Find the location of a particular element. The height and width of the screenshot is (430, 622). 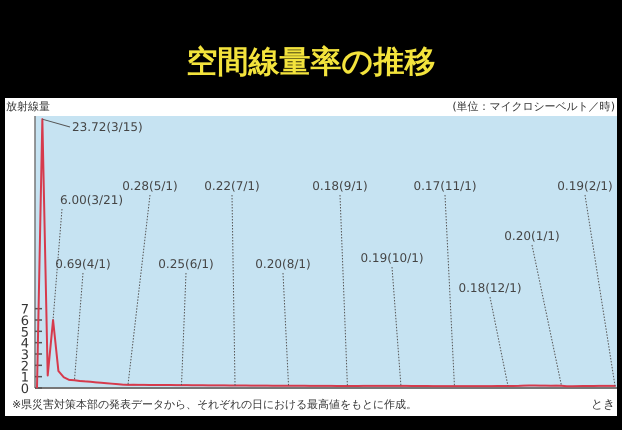

text: (単位：マイクロシーベルト／時) is located at coordinates (533, 106).